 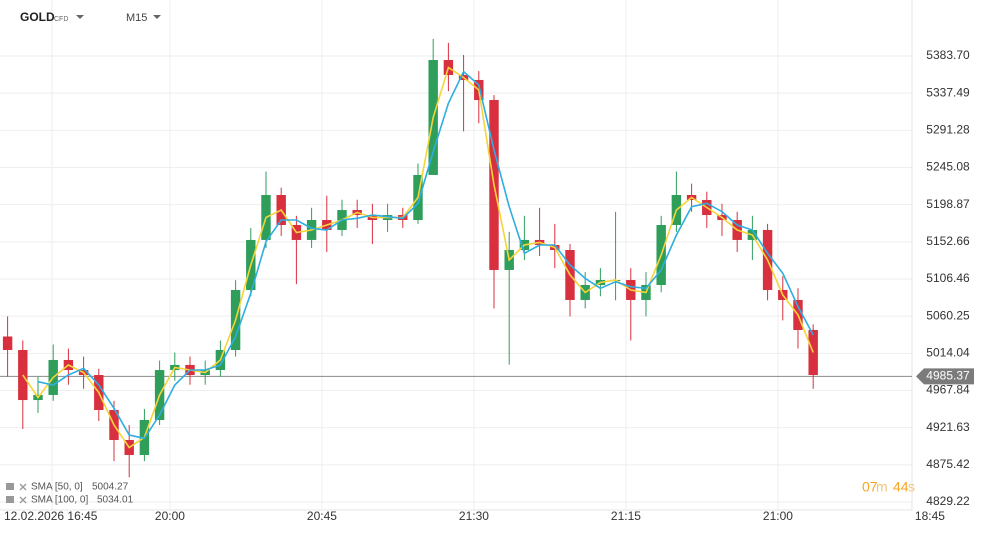 I want to click on y-tick-label: 5383.70, so click(x=948, y=55).